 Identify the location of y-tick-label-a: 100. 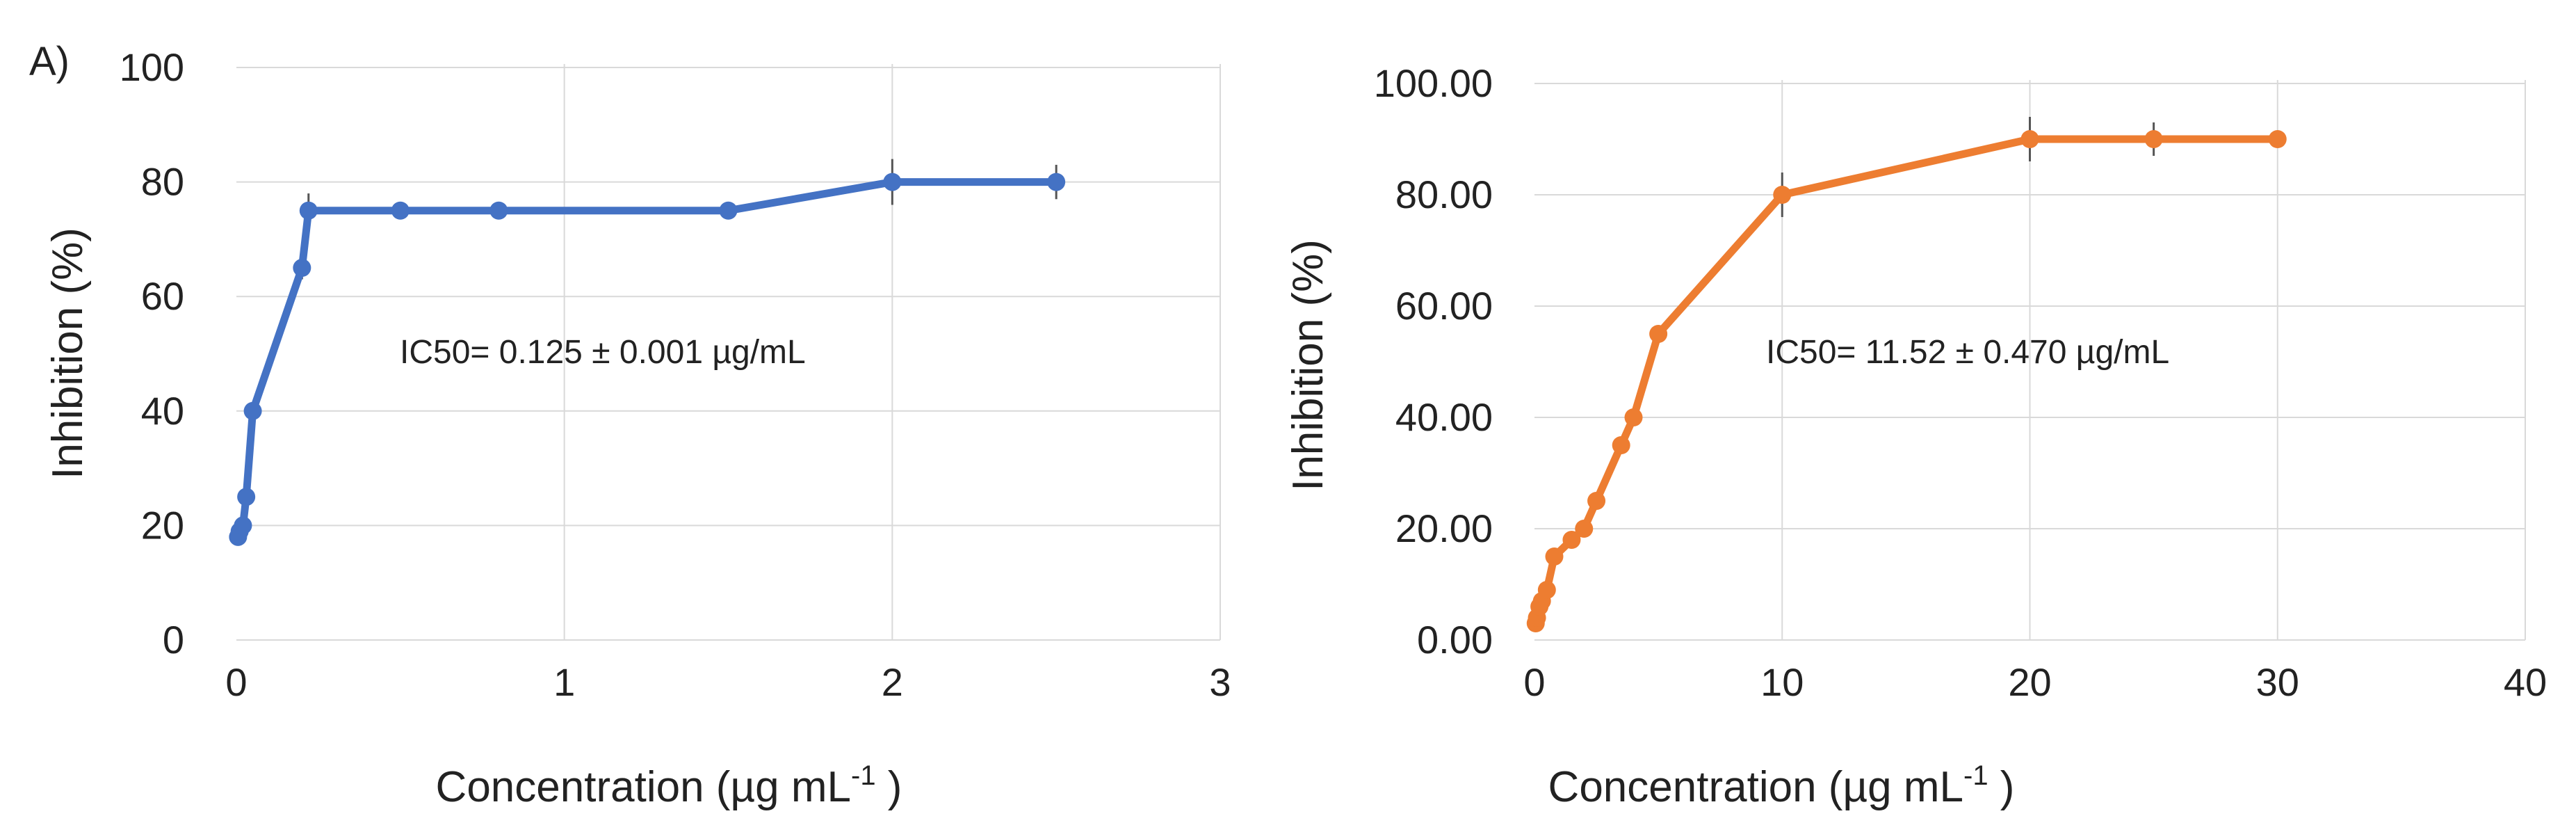
(152, 67).